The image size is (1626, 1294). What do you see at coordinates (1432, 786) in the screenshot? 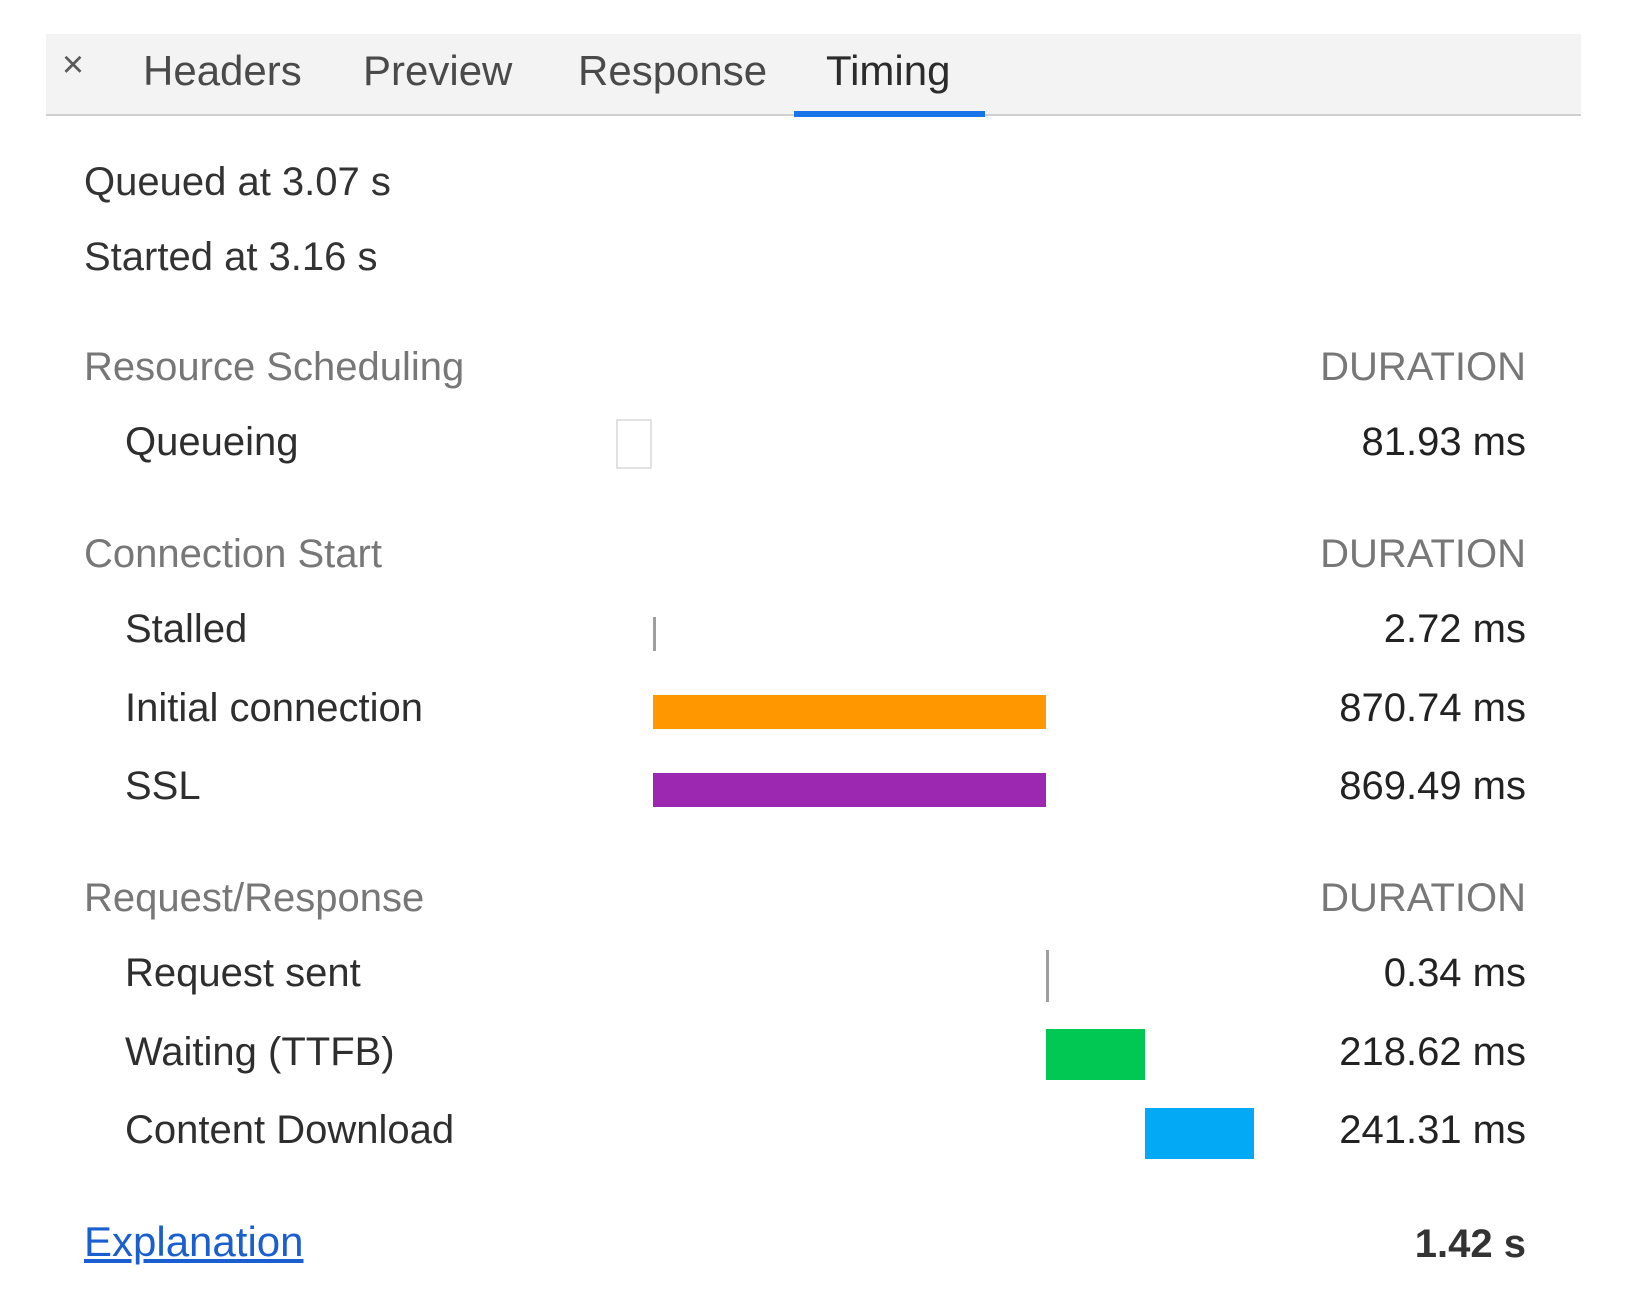
I see `duration-ssl: 869.49 ms` at bounding box center [1432, 786].